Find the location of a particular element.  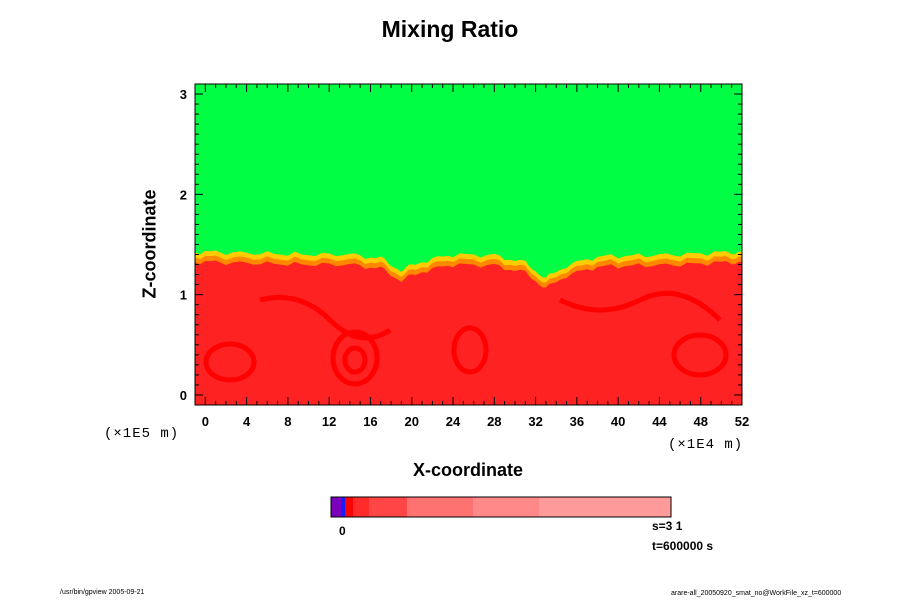

x-tick-label-4: 16 is located at coordinates (370, 421).